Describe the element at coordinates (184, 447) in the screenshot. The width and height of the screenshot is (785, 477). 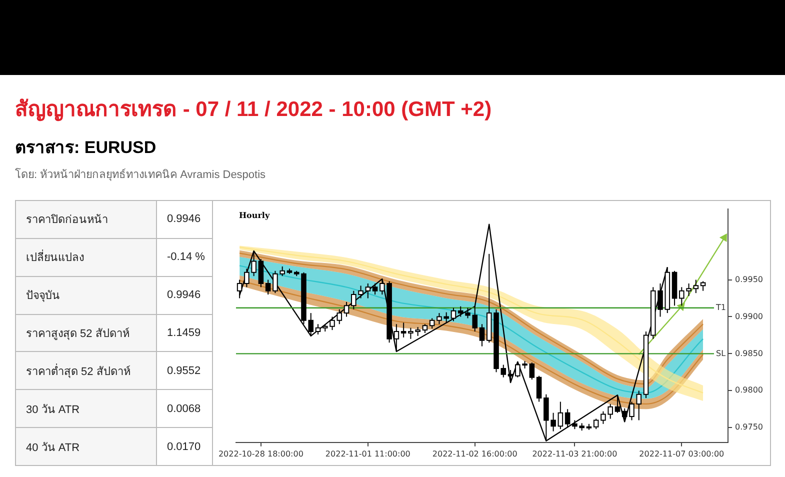
I see `text: 0.0170` at that location.